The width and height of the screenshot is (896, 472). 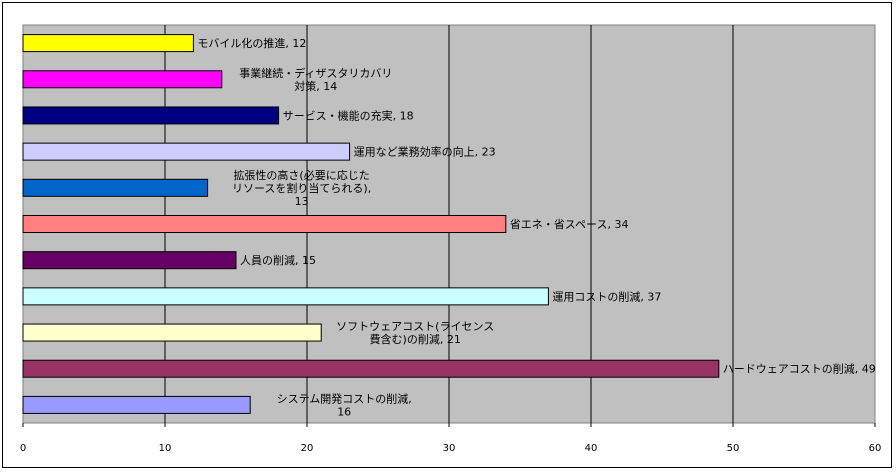 What do you see at coordinates (451, 438) in the screenshot?
I see `x-axis: 0 10 20 30 40 50 60` at bounding box center [451, 438].